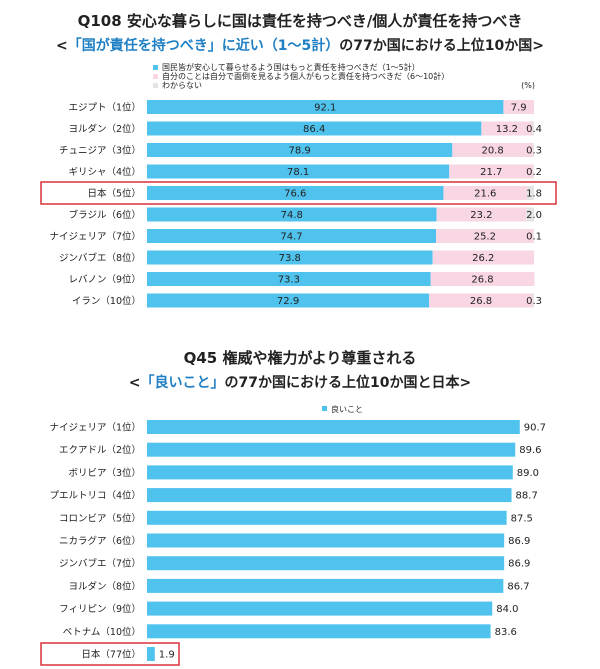 Image resolution: width=600 pixels, height=669 pixels. Describe the element at coordinates (519, 564) in the screenshot. I see `chart-q45-data-label: 86.9` at that location.